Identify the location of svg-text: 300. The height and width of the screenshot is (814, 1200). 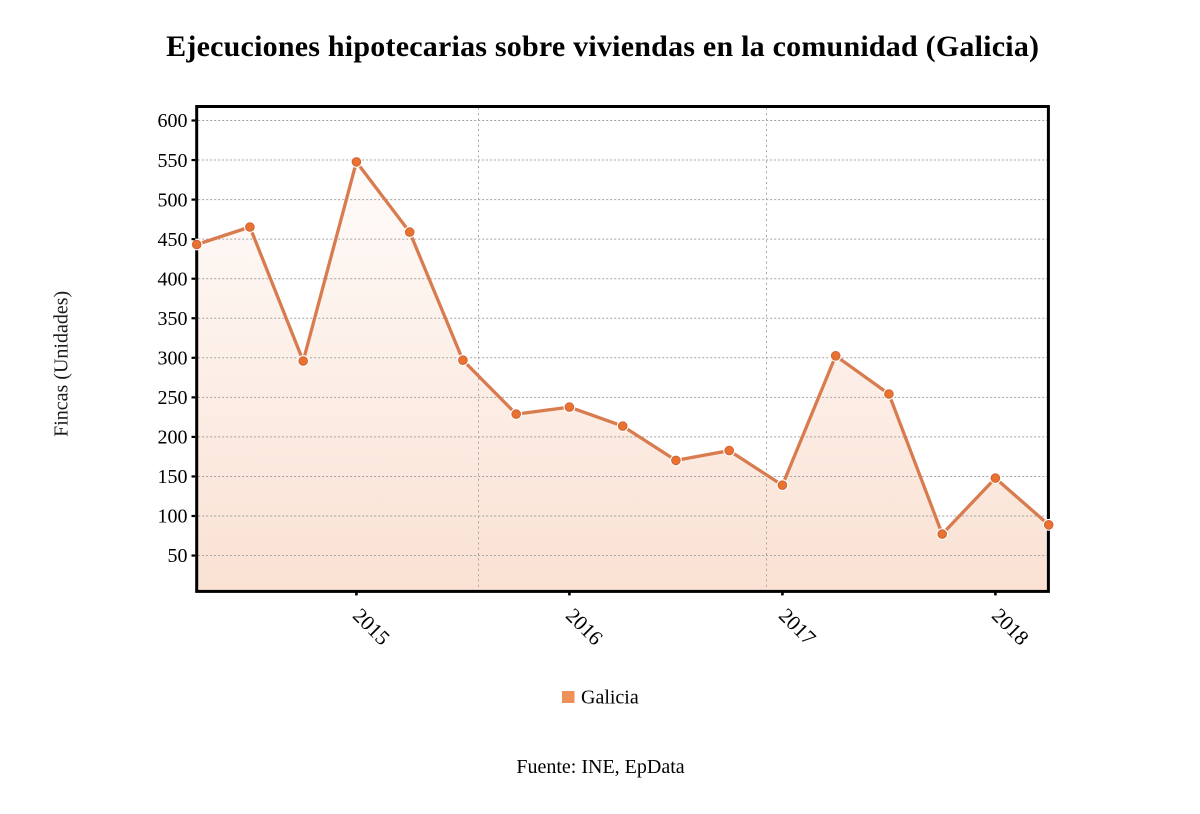
(173, 359).